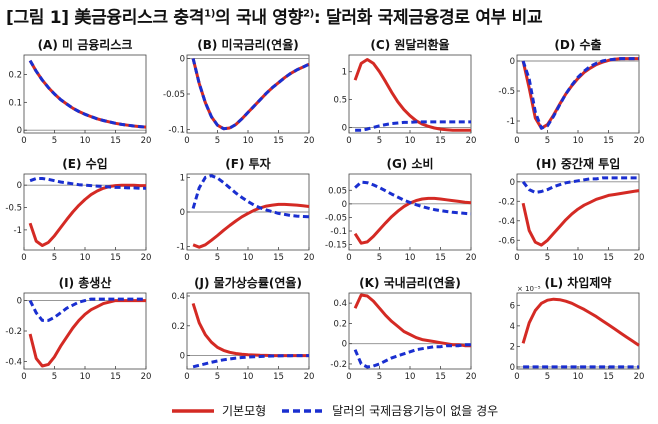 This screenshot has width=658, height=424. Describe the element at coordinates (218, 410) in the screenshot. I see `legend-item-base: 기본모형` at that location.